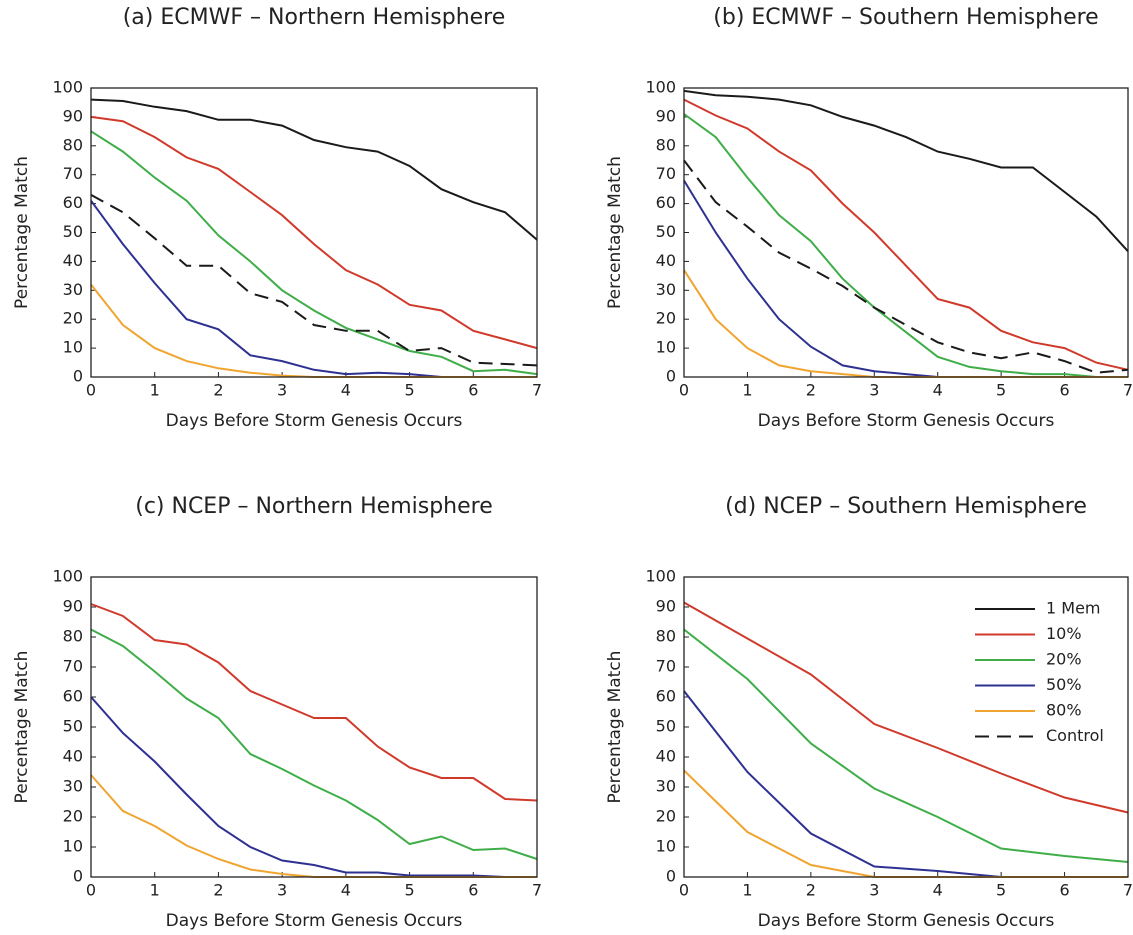  Describe the element at coordinates (1064, 659) in the screenshot. I see `legend-label: 20%` at that location.